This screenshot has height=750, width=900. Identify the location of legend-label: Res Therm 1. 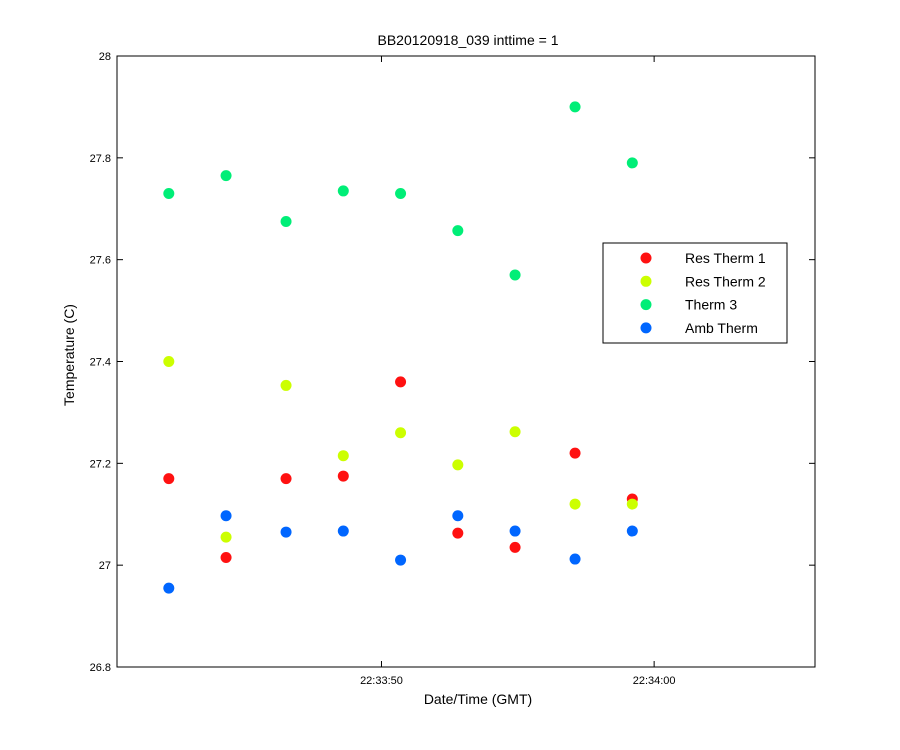
(725, 258).